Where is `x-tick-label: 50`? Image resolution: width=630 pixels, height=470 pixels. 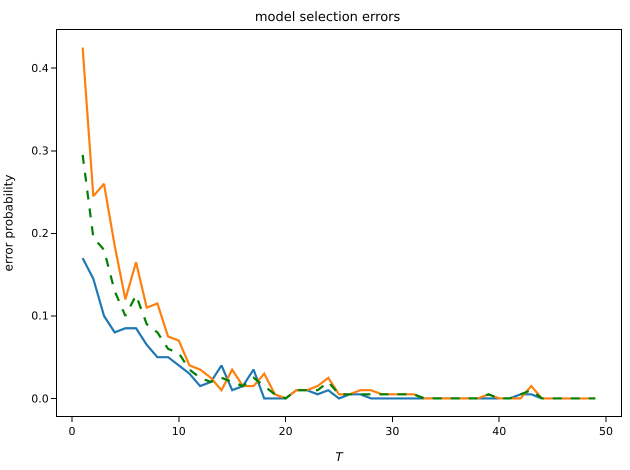
x-tick-label: 50 is located at coordinates (606, 431).